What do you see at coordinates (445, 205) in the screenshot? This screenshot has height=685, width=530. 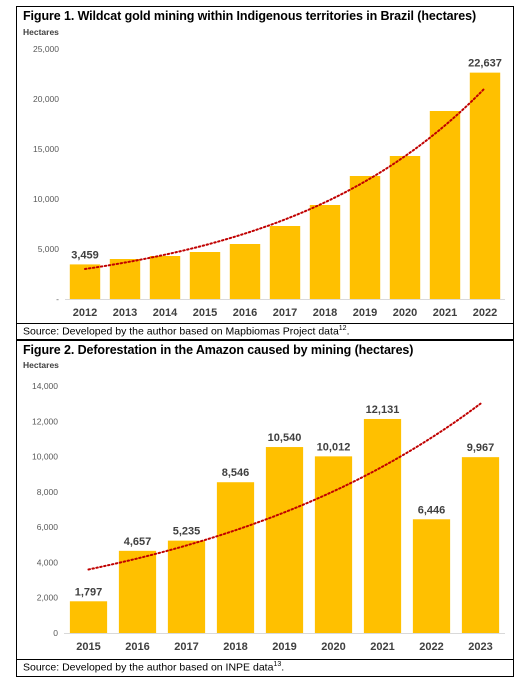 I see `fig1-bar-2021` at bounding box center [445, 205].